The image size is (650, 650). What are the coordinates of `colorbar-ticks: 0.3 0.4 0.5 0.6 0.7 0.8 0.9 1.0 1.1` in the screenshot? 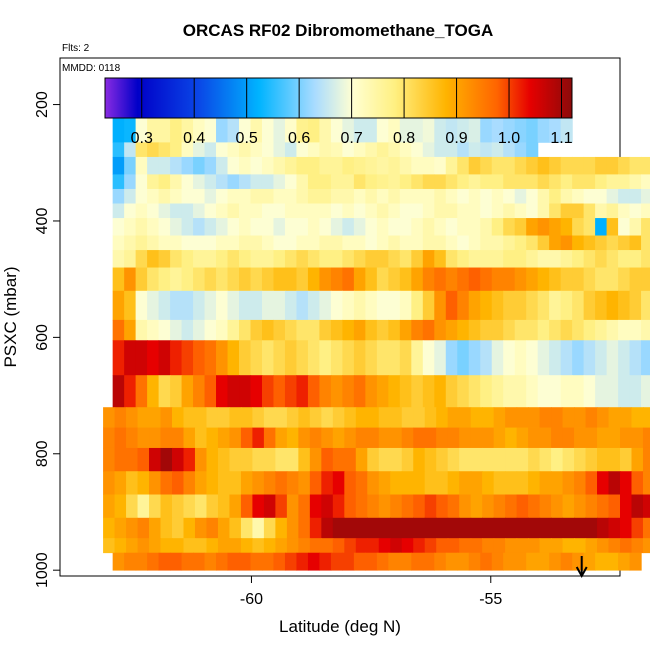 It's located at (352, 112).